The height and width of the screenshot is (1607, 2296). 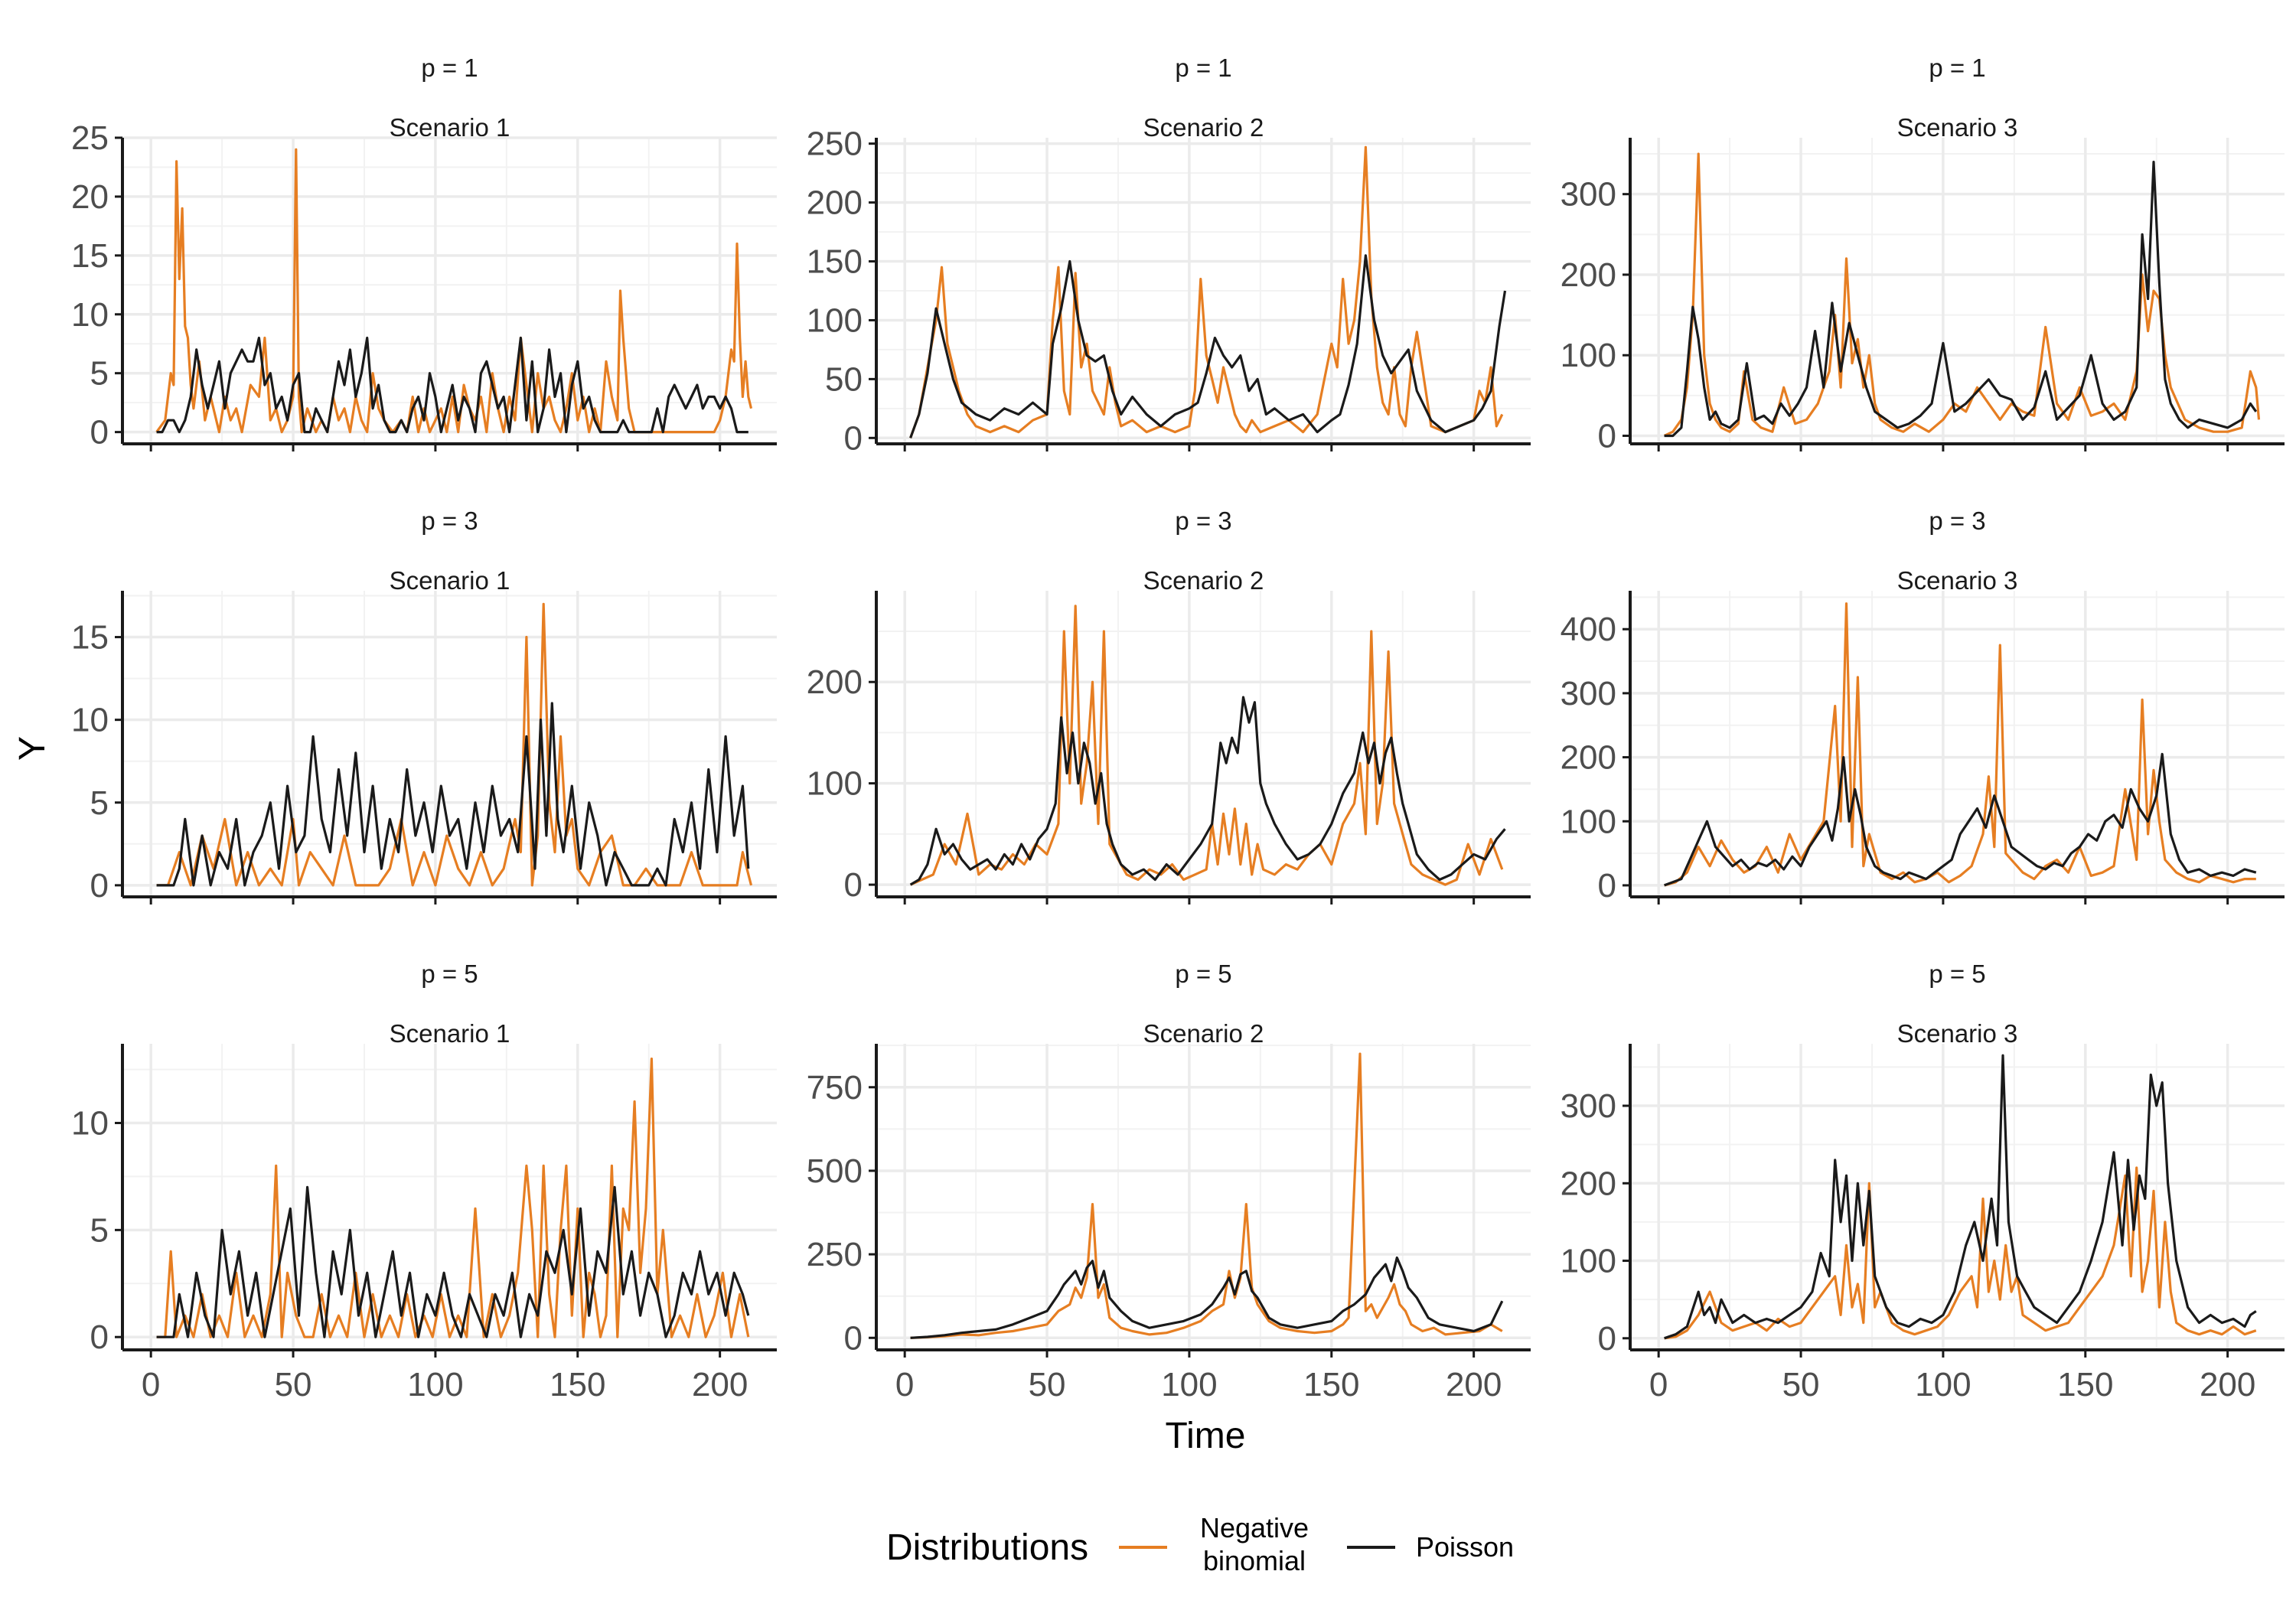 What do you see at coordinates (32, 748) in the screenshot?
I see `y-axis-title: Y` at bounding box center [32, 748].